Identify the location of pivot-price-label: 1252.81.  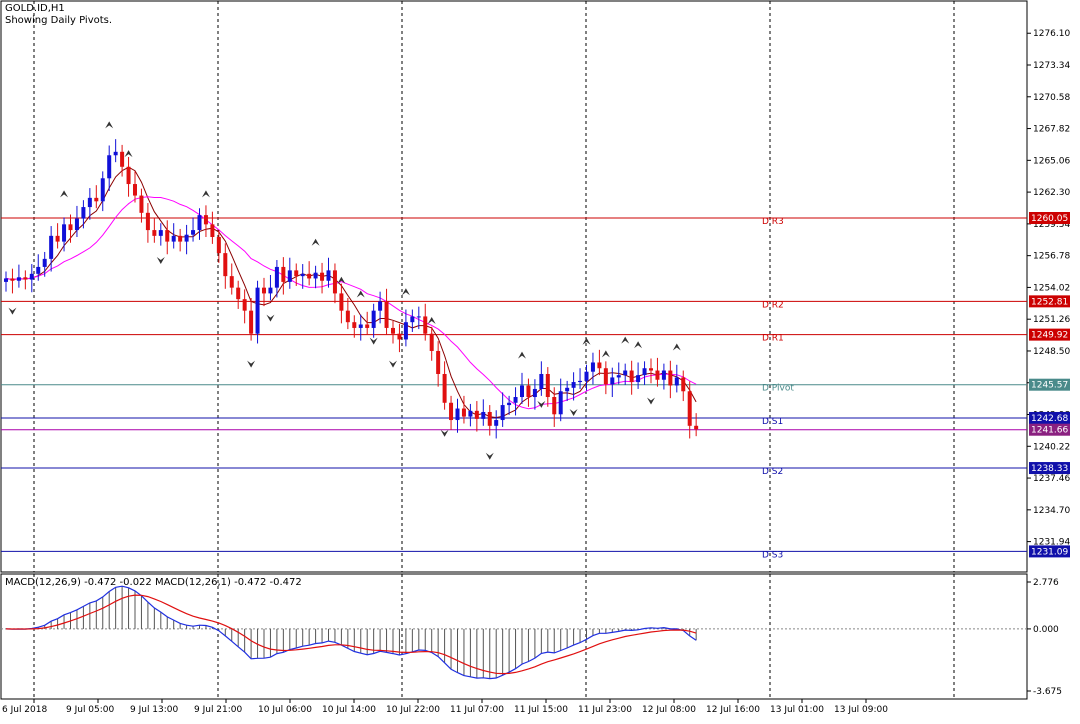
(1049, 302).